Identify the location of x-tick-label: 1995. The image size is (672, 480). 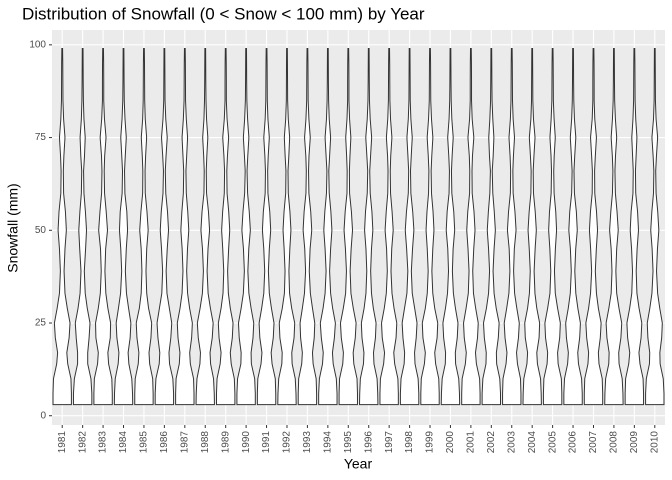
(348, 442).